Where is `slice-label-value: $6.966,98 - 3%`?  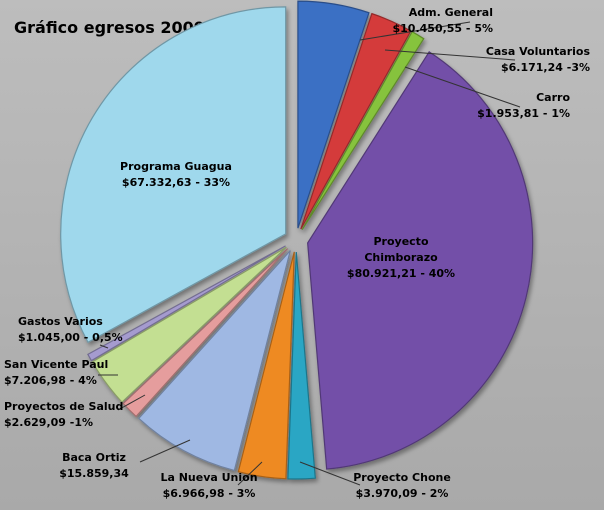 slice-label-value: $6.966,98 - 3% is located at coordinates (209, 493).